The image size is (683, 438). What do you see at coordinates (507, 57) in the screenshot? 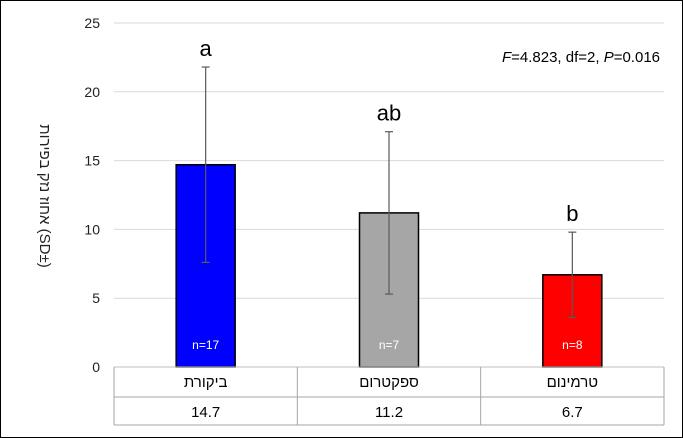
I see `f-symbol: F` at bounding box center [507, 57].